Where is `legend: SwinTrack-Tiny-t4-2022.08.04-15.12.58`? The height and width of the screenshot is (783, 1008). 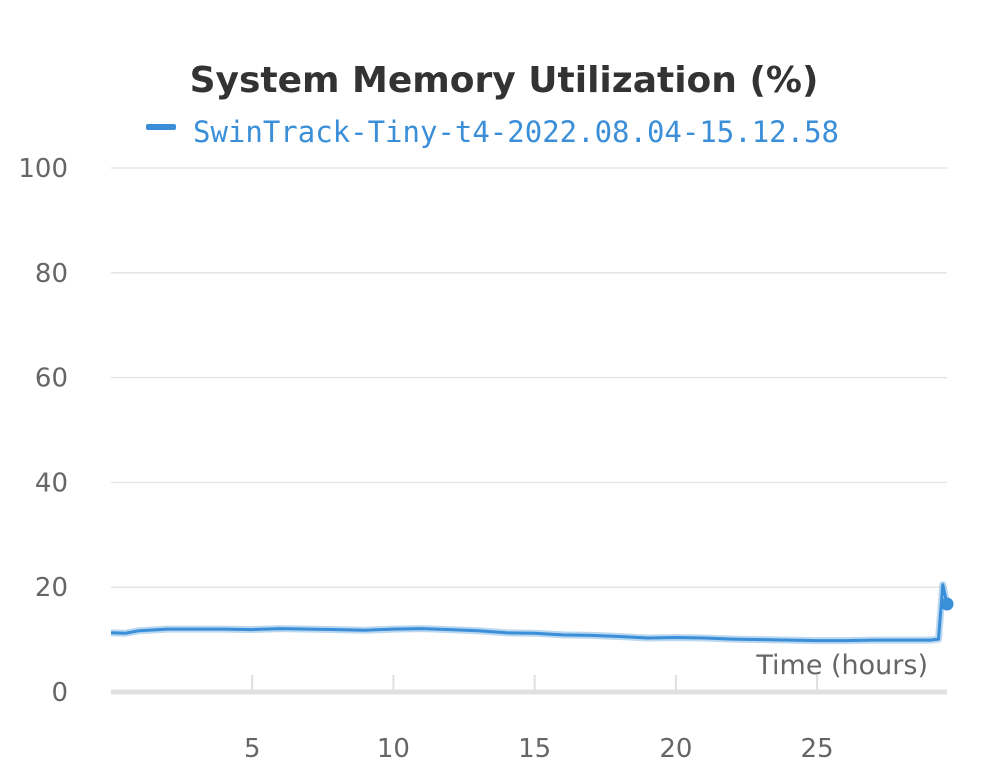
legend: SwinTrack-Tiny-t4-2022.08.04-15.12.58 is located at coordinates (492, 132).